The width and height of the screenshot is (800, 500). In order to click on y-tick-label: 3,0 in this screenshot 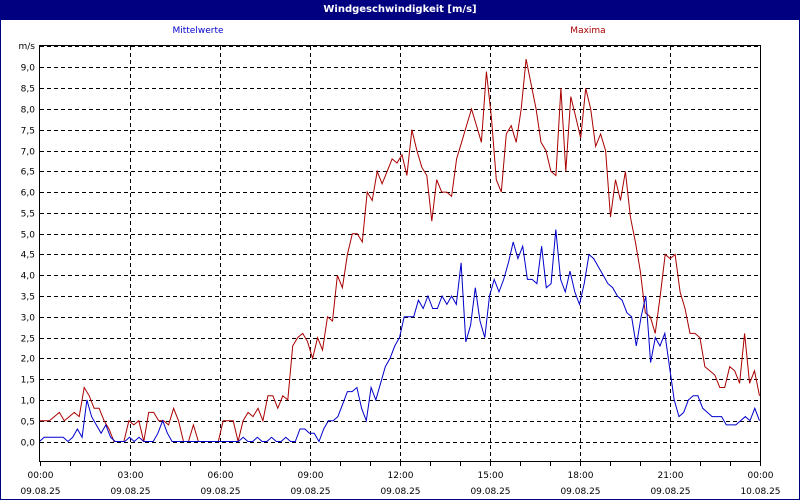, I will do `click(28, 319)`.